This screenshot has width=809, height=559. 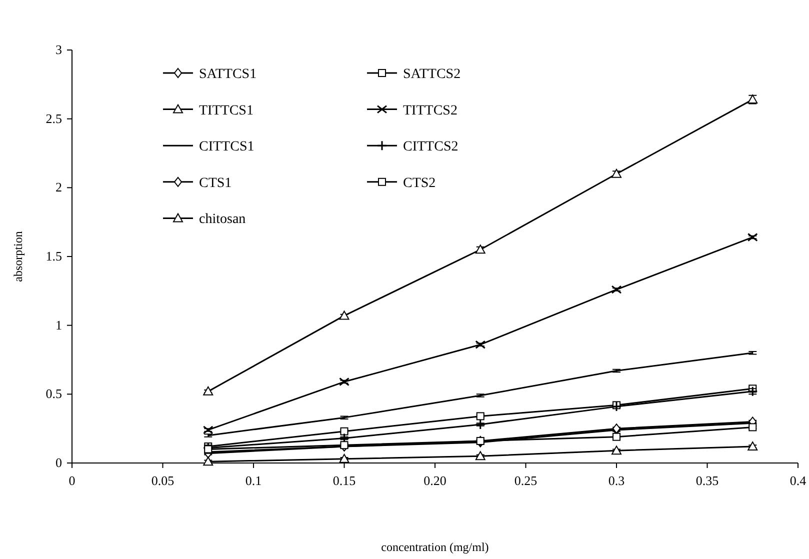 I want to click on legend-label: SATTCS1, so click(x=228, y=74).